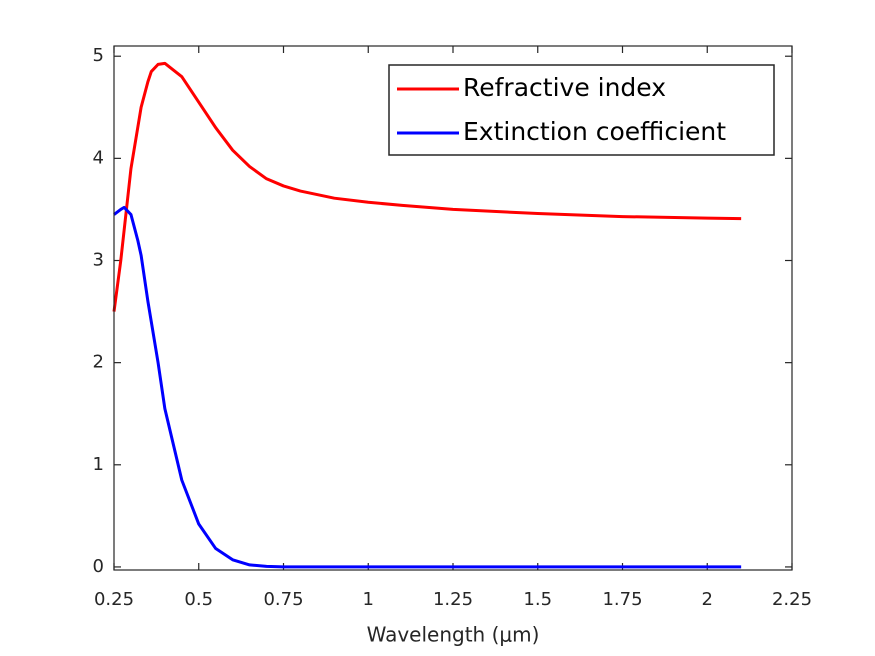 This screenshot has width=875, height=656. I want to click on x-tick-label: 2, so click(707, 599).